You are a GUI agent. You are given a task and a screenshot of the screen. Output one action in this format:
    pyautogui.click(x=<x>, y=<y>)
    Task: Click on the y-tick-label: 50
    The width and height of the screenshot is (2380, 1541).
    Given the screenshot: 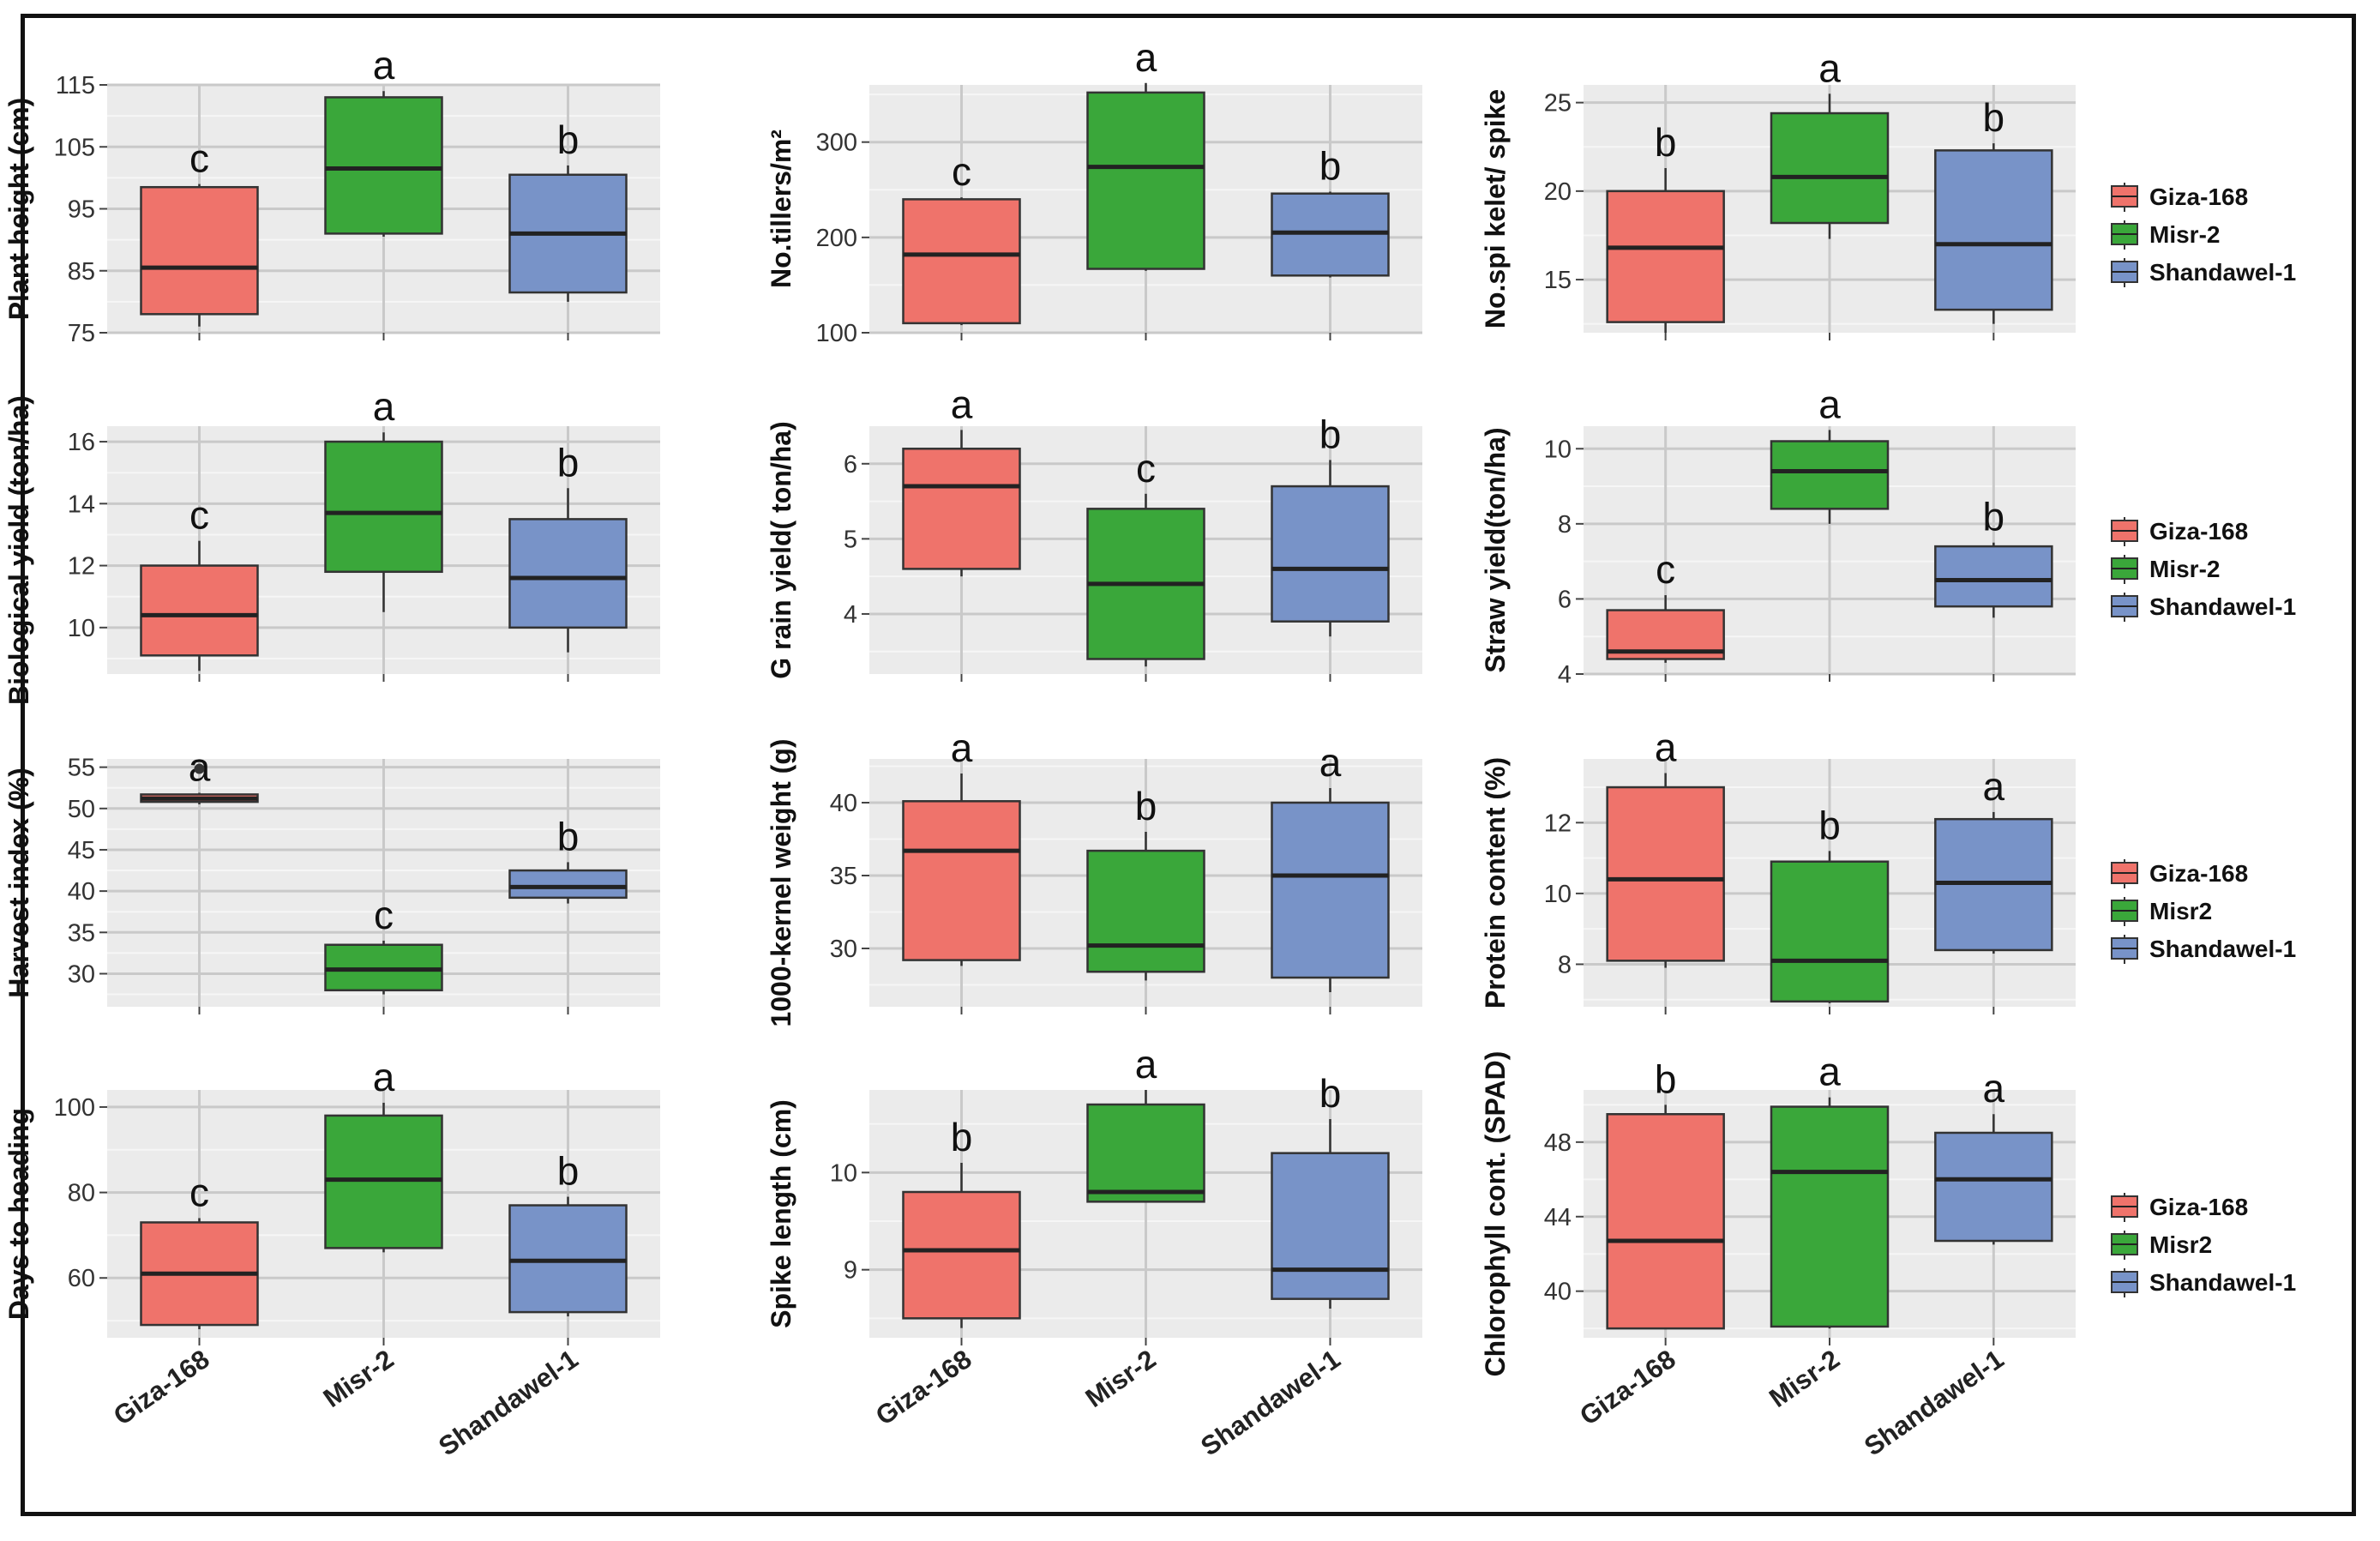 What is the action you would take?
    pyautogui.click(x=81, y=810)
    